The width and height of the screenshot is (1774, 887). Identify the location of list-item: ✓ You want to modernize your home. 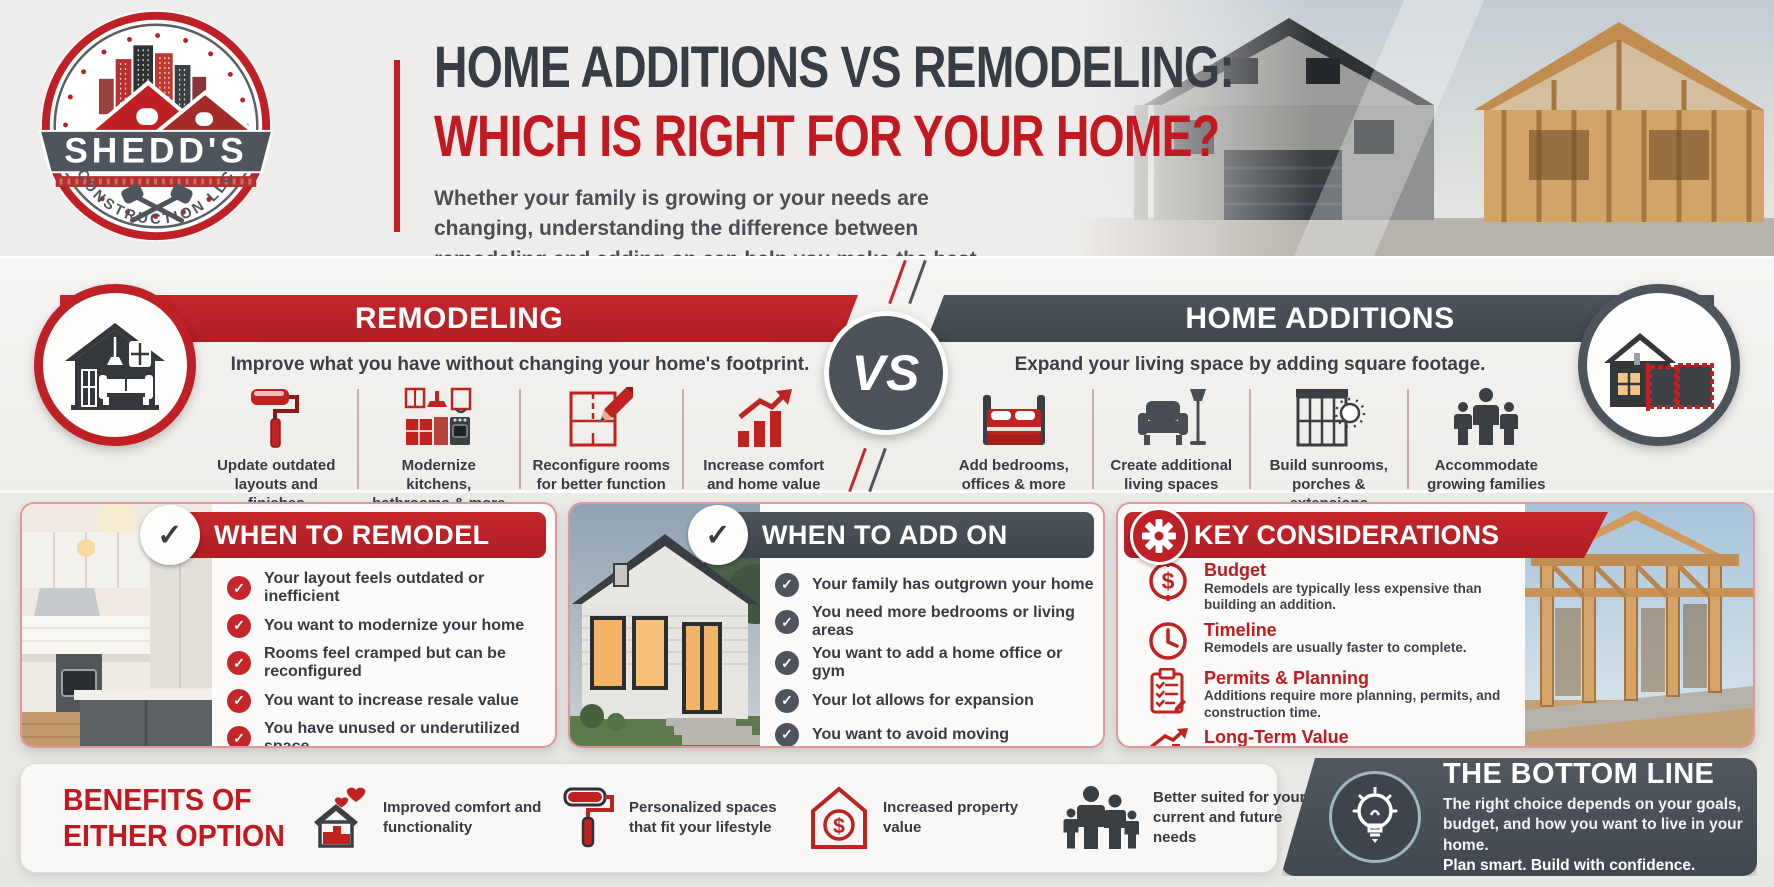
(387, 625).